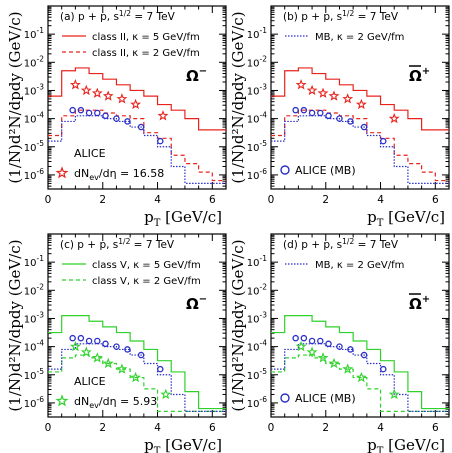  I want to click on x-tick-label: 0, so click(271, 200).